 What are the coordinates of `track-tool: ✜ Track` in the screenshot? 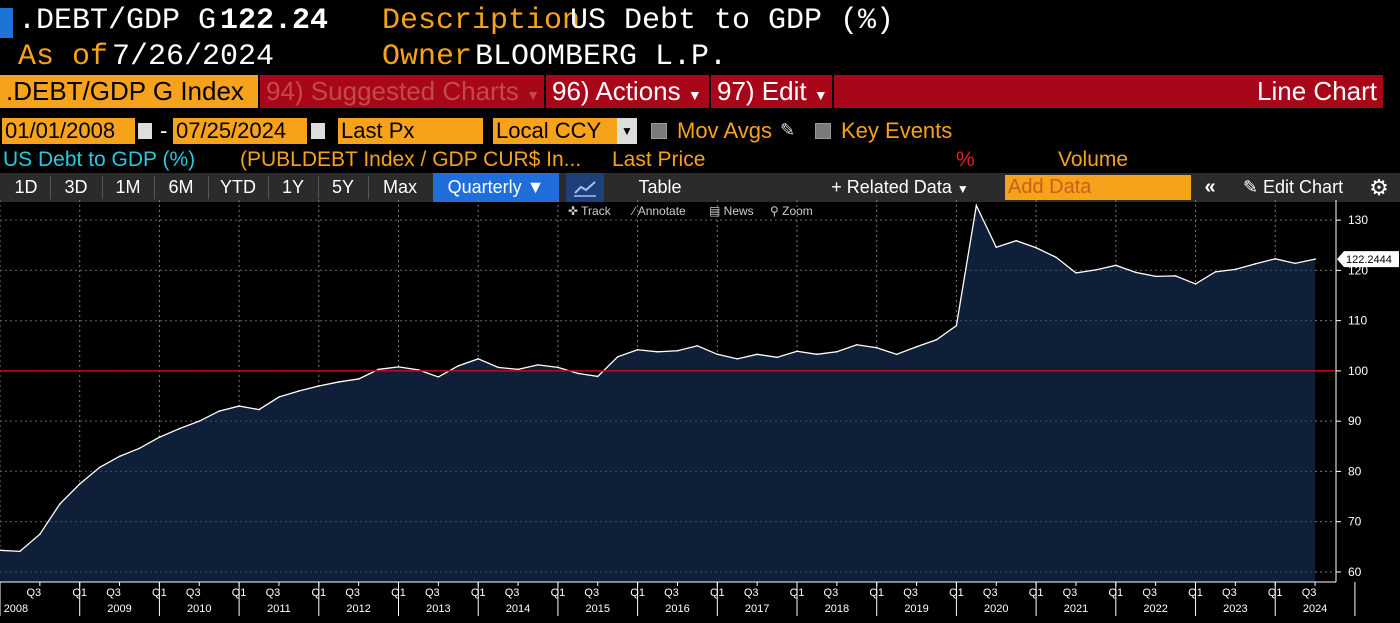 It's located at (589, 211).